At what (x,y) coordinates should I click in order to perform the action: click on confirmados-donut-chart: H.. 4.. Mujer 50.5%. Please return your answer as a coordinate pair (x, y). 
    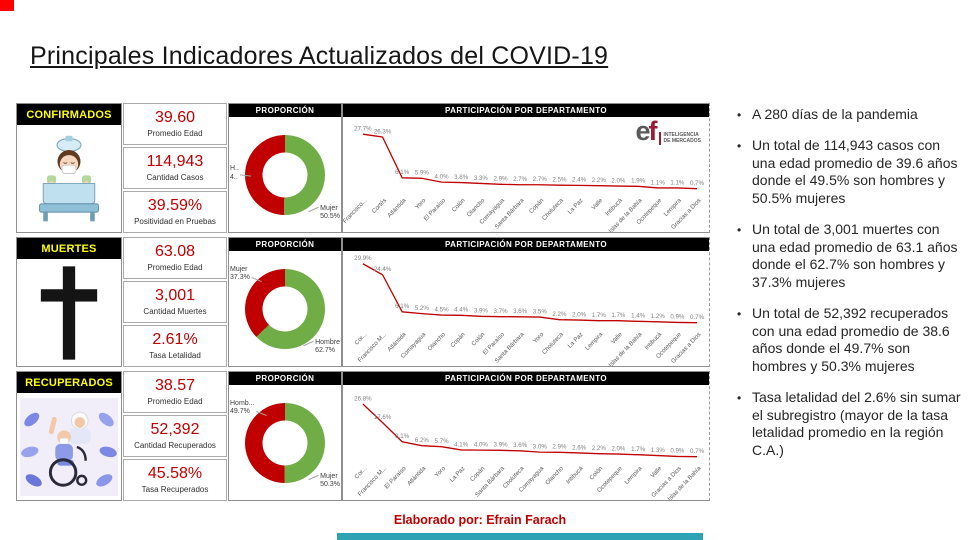
    Looking at the image, I should click on (285, 174).